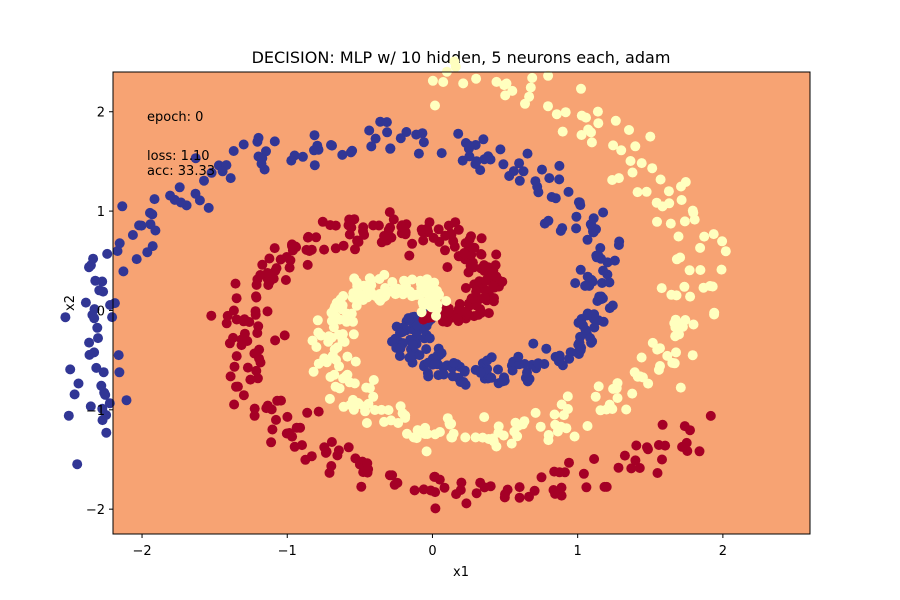  Describe the element at coordinates (101, 311) in the screenshot. I see `y-tick-label: 0` at that location.